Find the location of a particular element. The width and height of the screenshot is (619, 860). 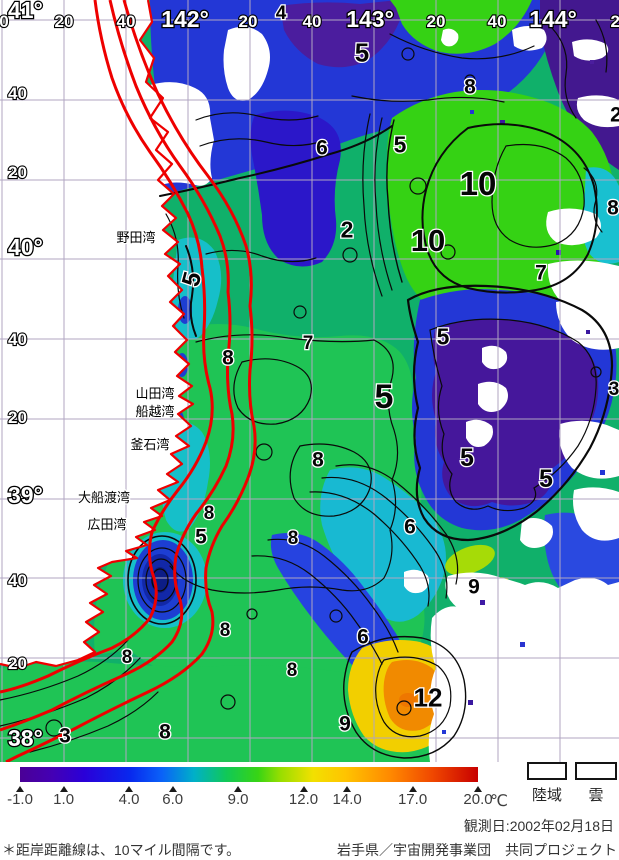

longitude-tick-label: 143° is located at coordinates (370, 19).